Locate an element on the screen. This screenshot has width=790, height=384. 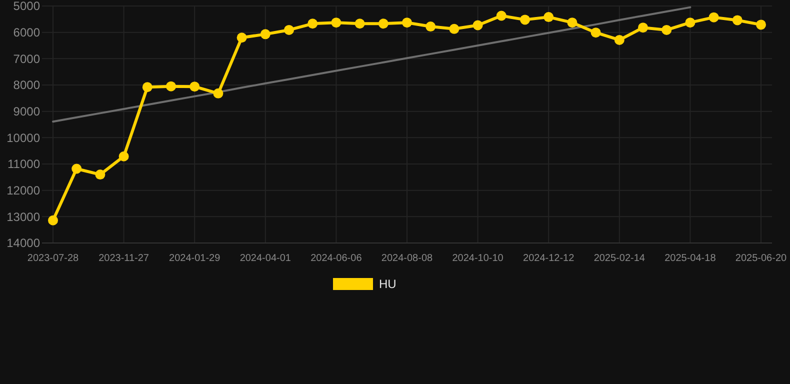
x-tick-label: 2024-04-01 is located at coordinates (266, 258).